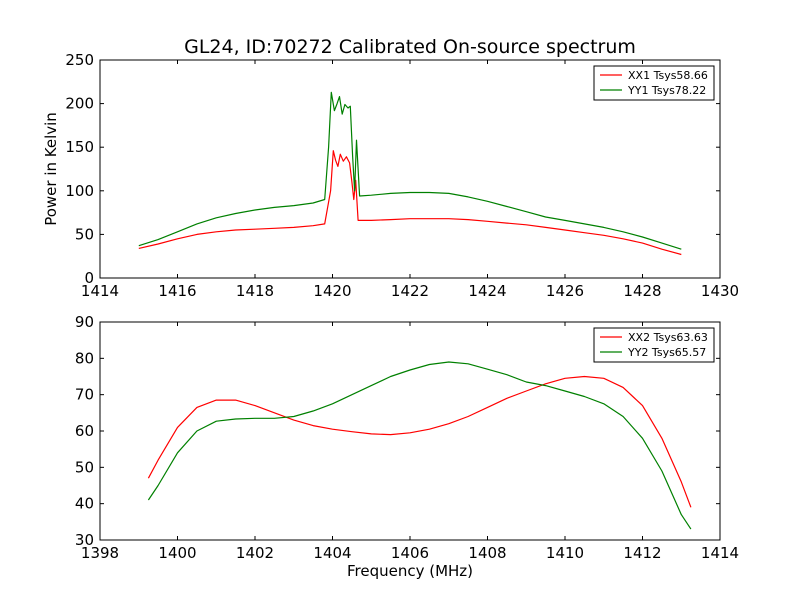 This screenshot has height=604, width=800. Describe the element at coordinates (79, 147) in the screenshot. I see `y-tick-label: 150` at that location.